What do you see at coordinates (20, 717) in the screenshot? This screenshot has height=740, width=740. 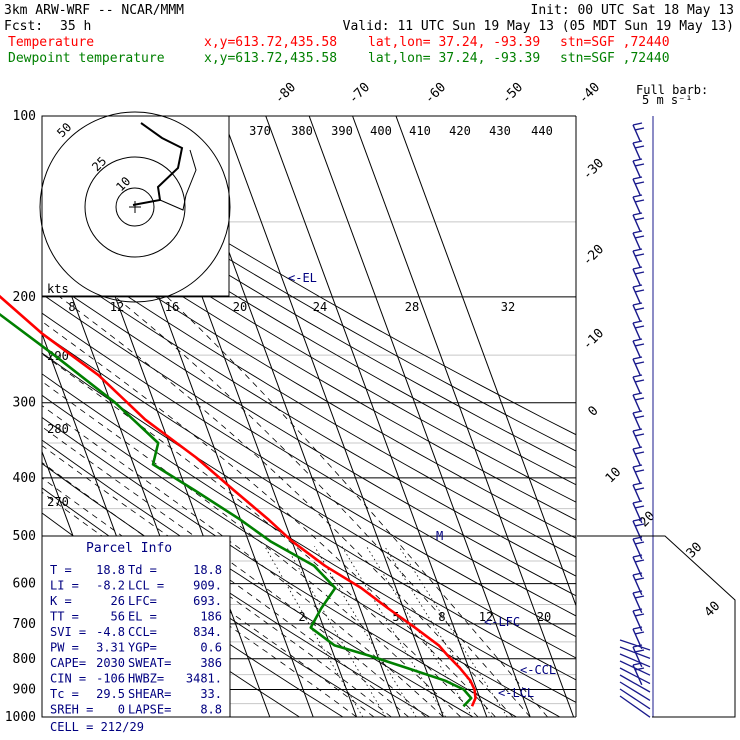 I see `pressure-tick-label: 1000` at bounding box center [20, 717].